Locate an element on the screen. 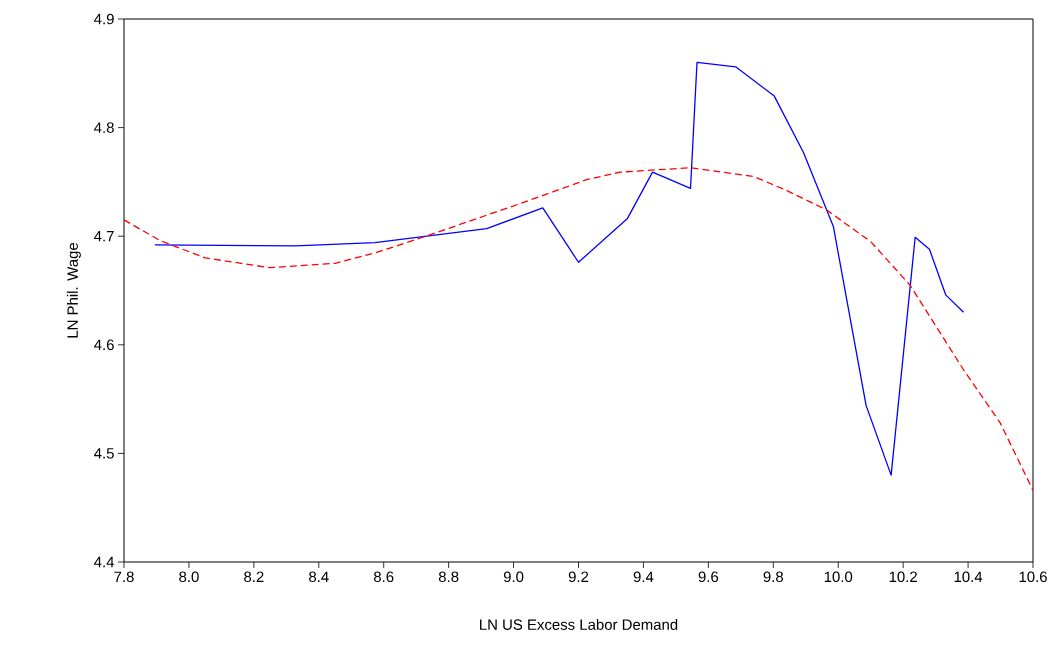  y-tick-label: 4.5 is located at coordinates (104, 453).